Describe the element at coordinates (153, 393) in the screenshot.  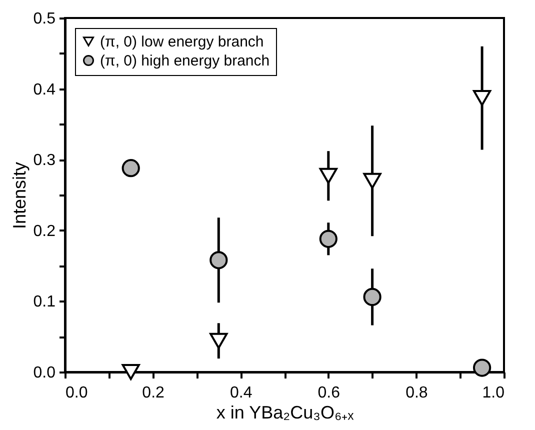
I see `x-tick-label: 0.2` at that location.